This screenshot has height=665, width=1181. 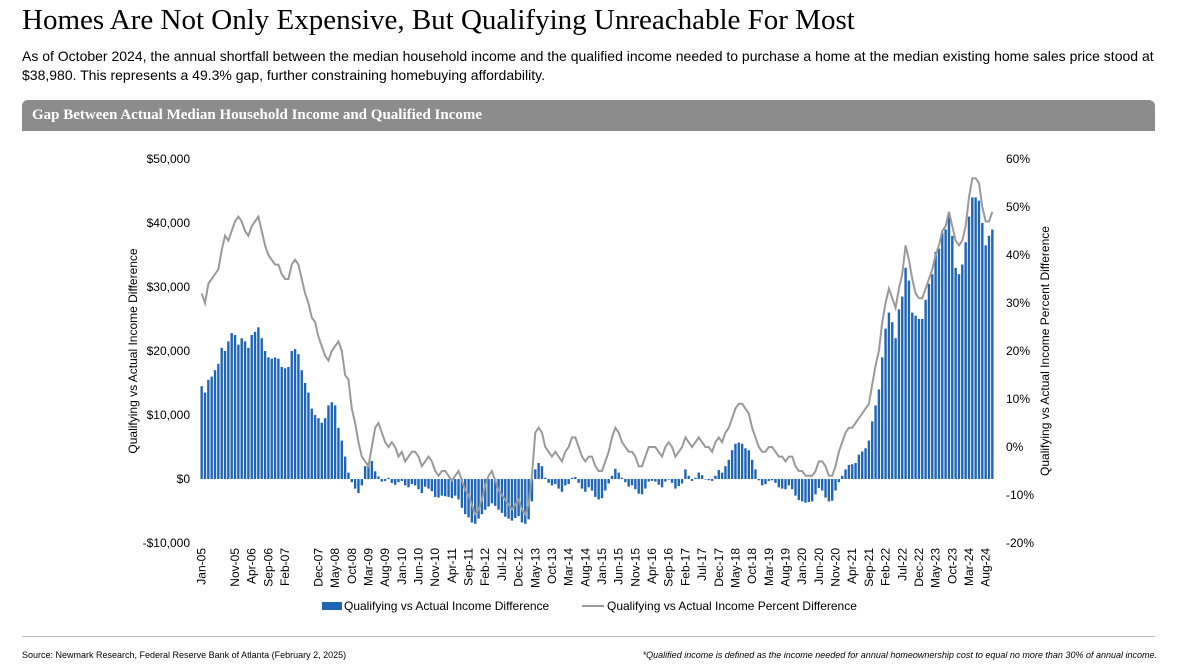 What do you see at coordinates (569, 567) in the screenshot?
I see `x-tick-label: Mar-14` at bounding box center [569, 567].